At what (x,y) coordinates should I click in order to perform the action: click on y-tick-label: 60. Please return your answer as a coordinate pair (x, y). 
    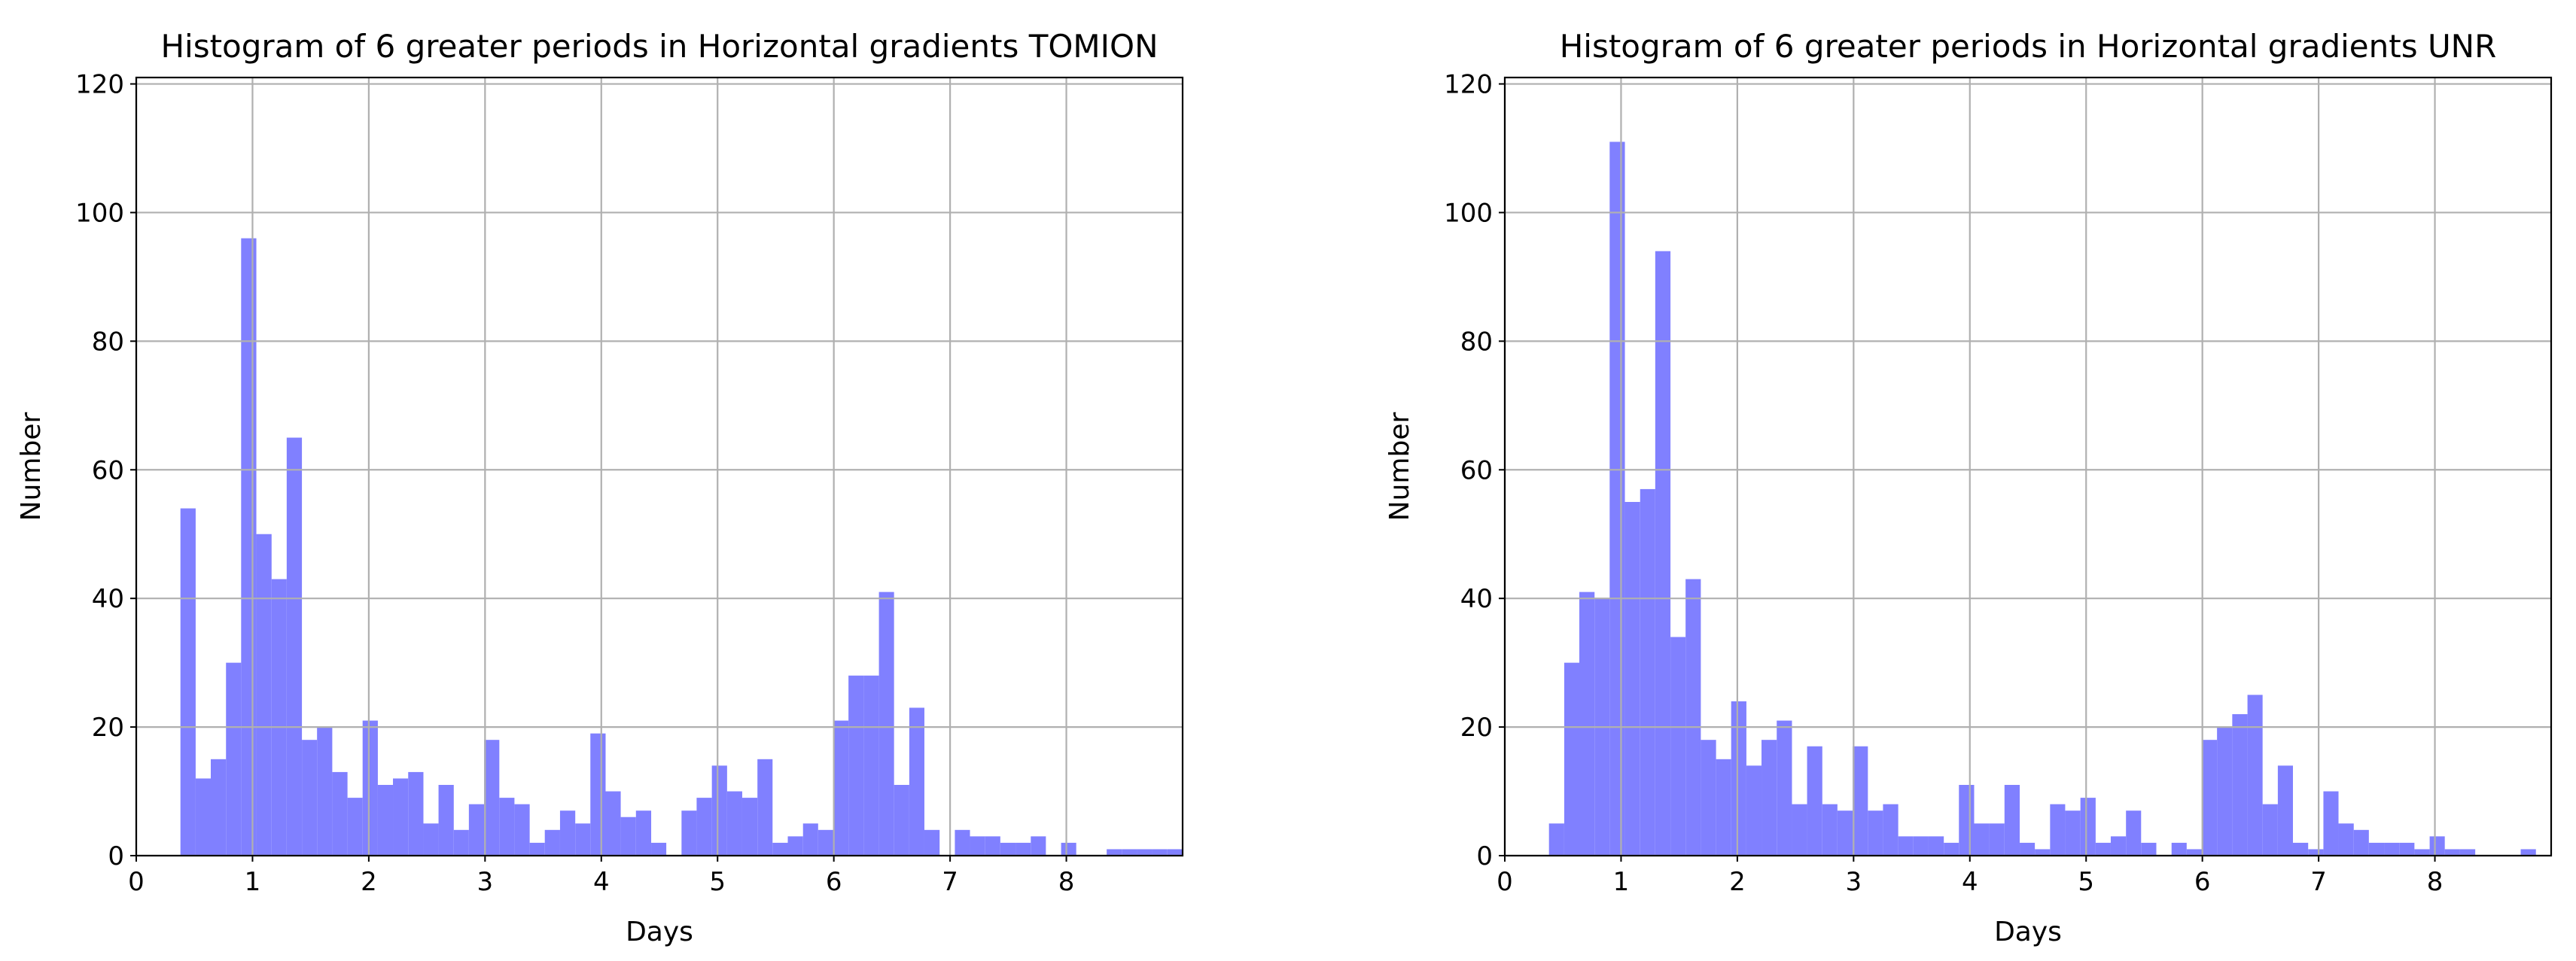
    Looking at the image, I should click on (108, 470).